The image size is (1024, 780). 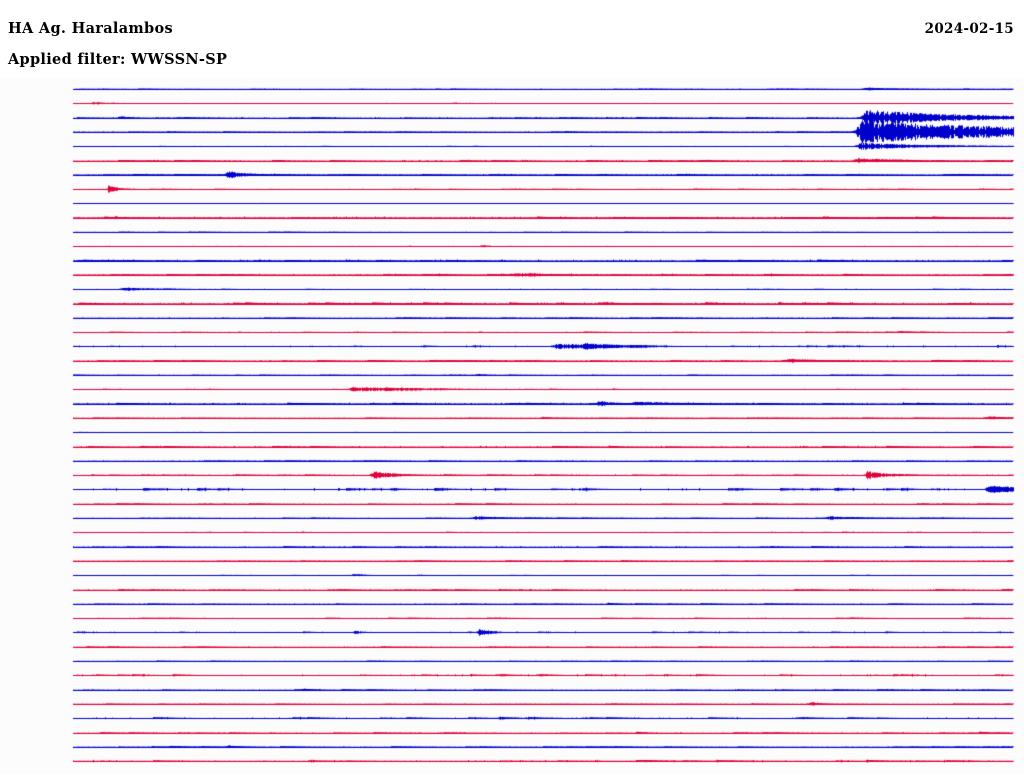 I want to click on record-date: 2024-02-15, so click(x=969, y=29).